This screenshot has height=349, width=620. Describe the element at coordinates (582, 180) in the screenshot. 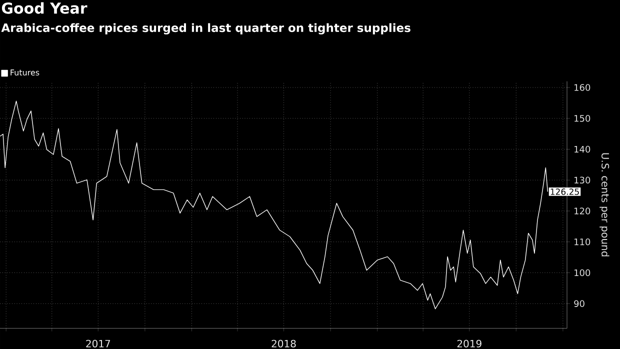

I see `y-tick-label: 130` at that location.